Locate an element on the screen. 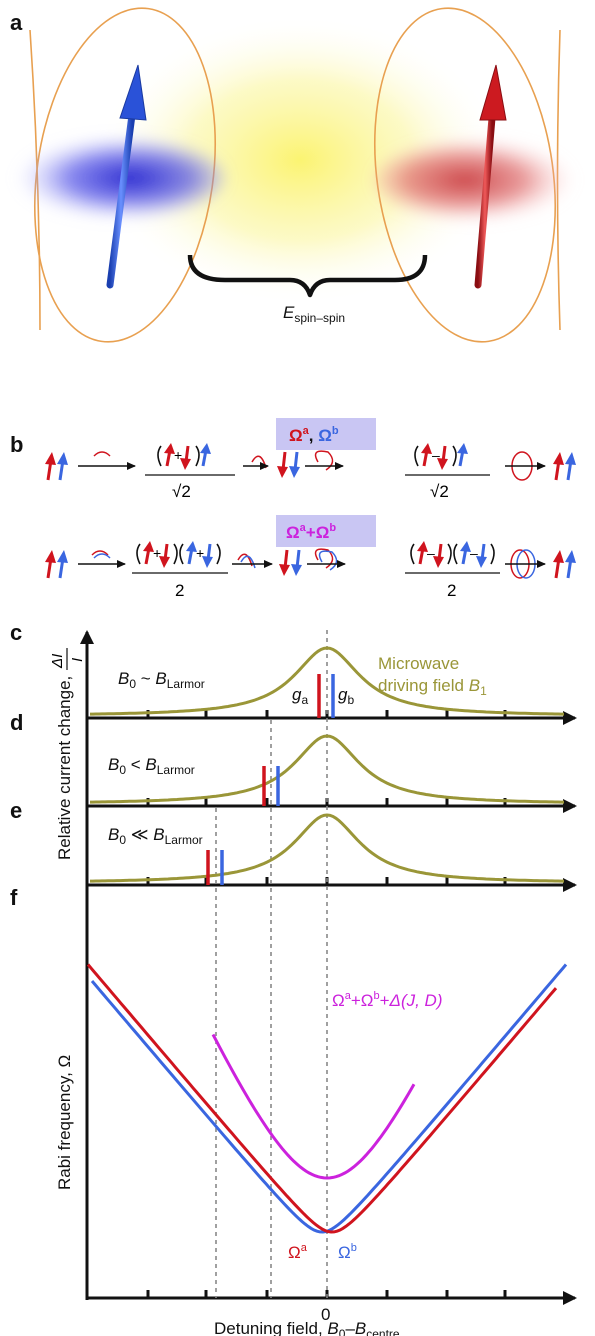 The height and width of the screenshot is (1336, 595). ylabel-current-change: Relative current change, ΔI I is located at coordinates (67, 754).